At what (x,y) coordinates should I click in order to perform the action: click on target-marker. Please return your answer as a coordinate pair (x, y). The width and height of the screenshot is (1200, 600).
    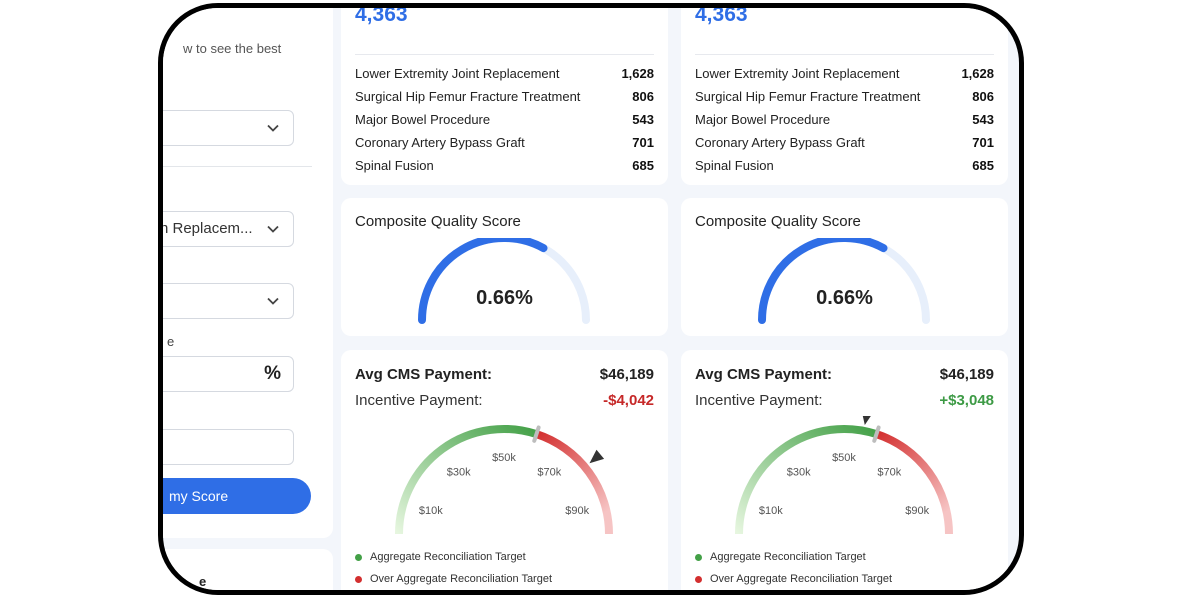
    Looking at the image, I should click on (876, 434).